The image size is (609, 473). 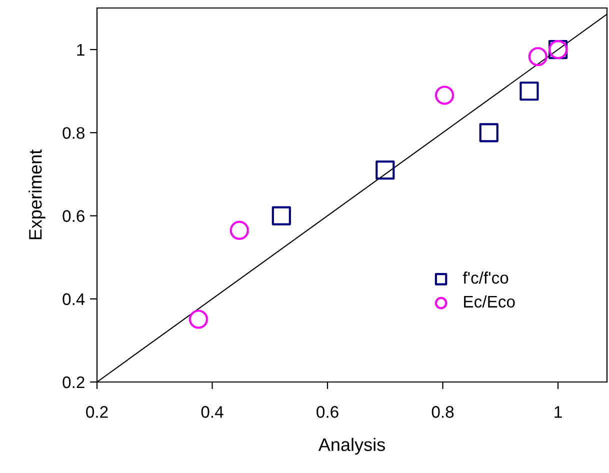 What do you see at coordinates (37, 194) in the screenshot?
I see `y-axis-title: Experiment` at bounding box center [37, 194].